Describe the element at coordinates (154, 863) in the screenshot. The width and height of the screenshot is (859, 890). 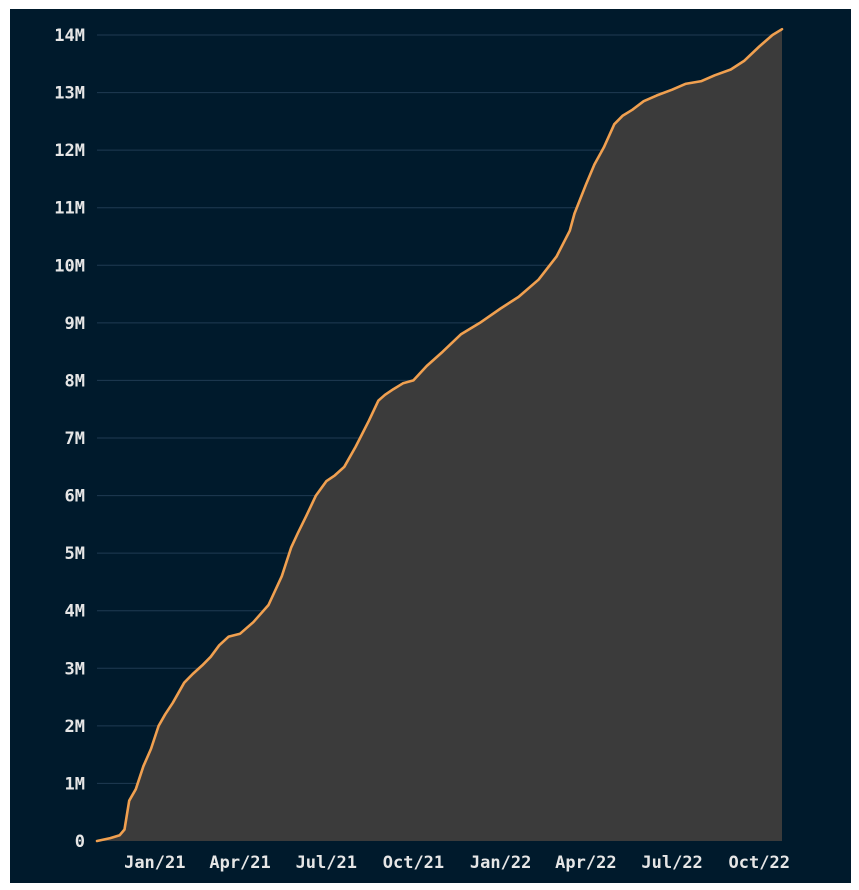
I see `x-tick-label: Jan/21` at that location.